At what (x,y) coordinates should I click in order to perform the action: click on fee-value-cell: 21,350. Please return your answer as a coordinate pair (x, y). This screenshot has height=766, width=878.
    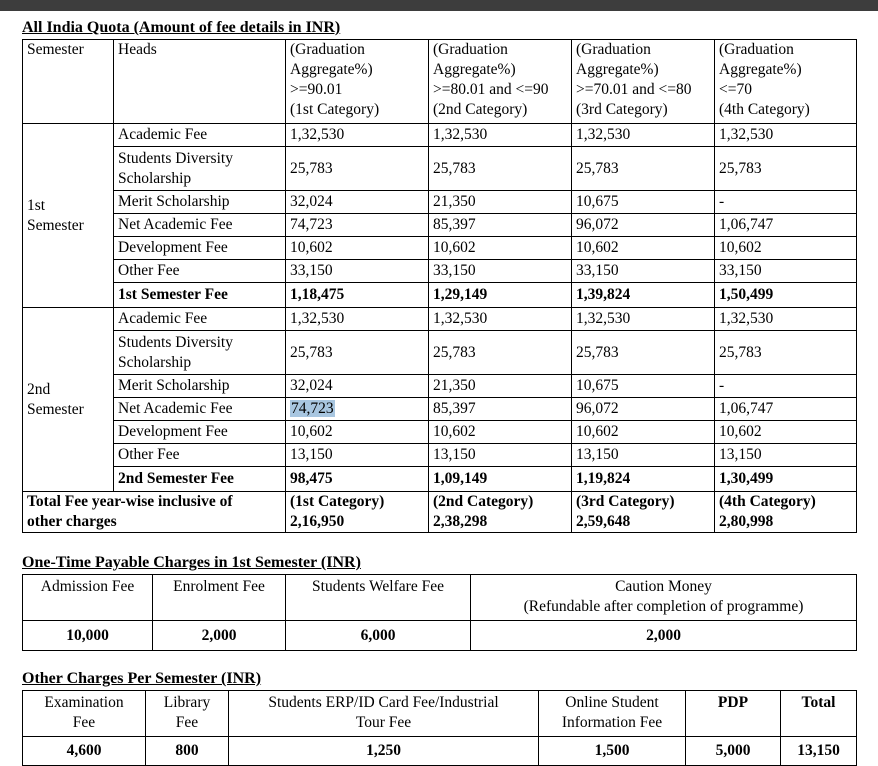
    Looking at the image, I should click on (500, 202).